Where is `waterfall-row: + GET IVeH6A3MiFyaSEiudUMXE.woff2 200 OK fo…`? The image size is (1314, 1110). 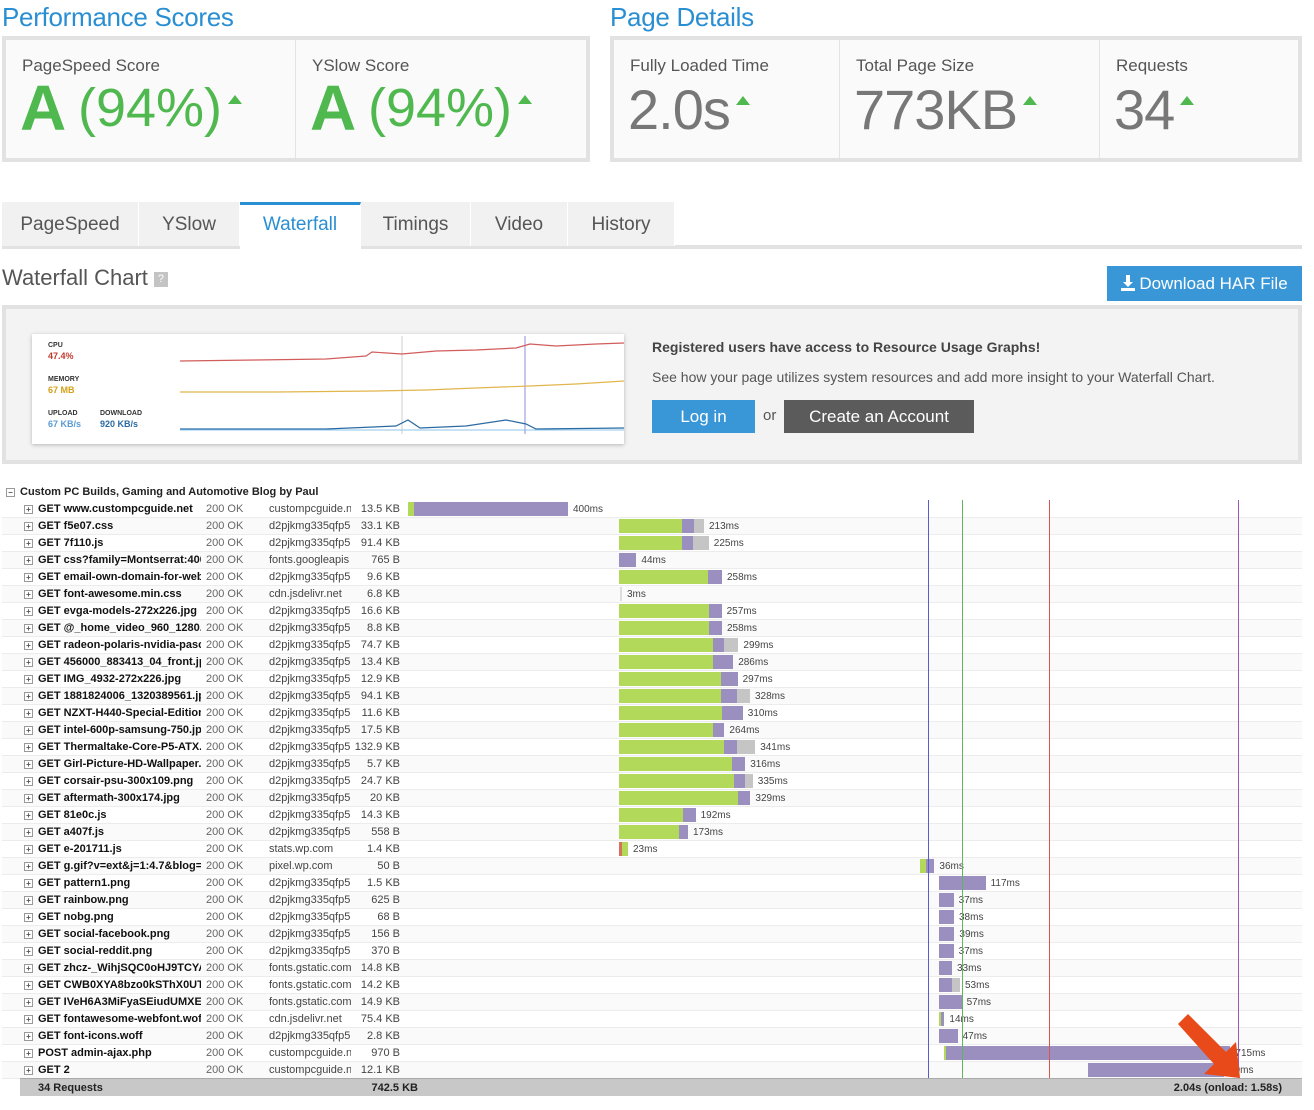 waterfall-row: + GET IVeH6A3MiFyaSEiudUMXE.woff2 200 OK fo… is located at coordinates (652, 1002).